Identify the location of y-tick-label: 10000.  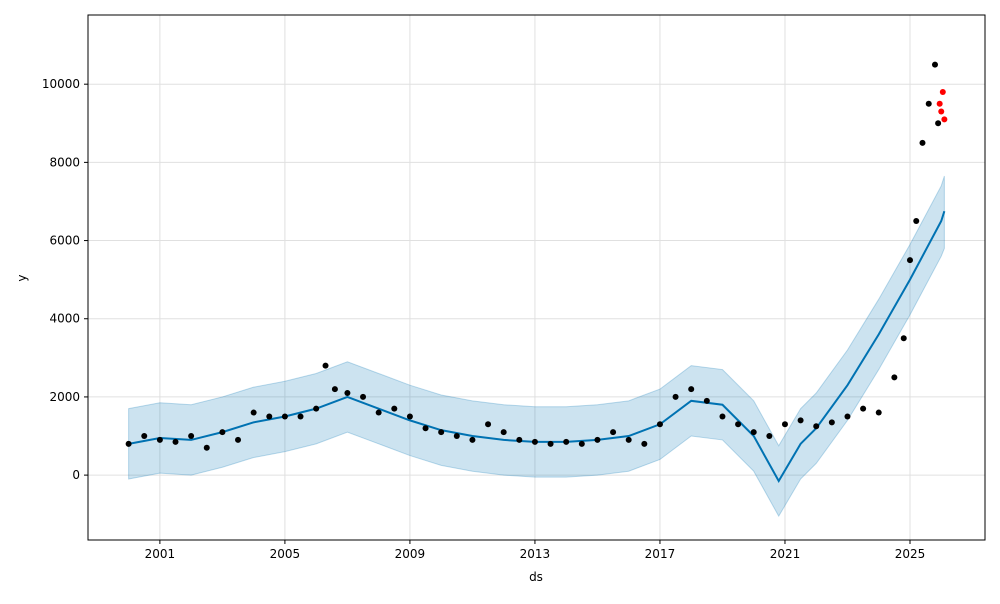
(61, 84).